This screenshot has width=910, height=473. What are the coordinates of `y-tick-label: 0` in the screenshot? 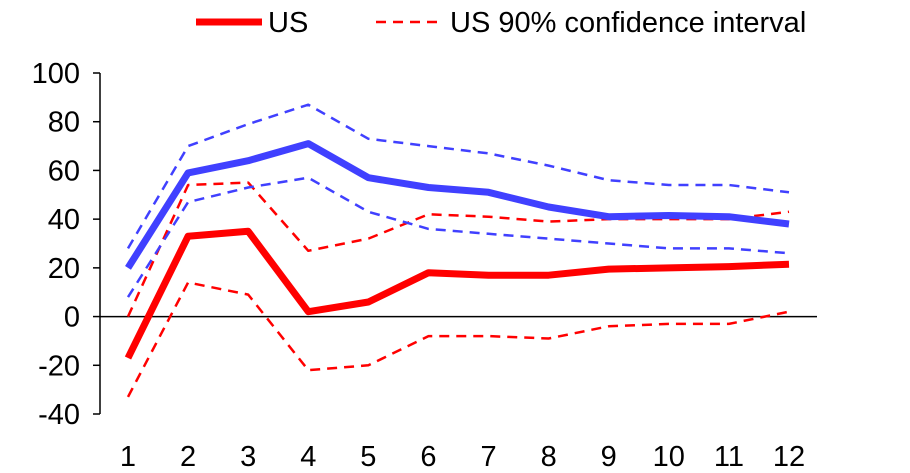 It's located at (72, 318).